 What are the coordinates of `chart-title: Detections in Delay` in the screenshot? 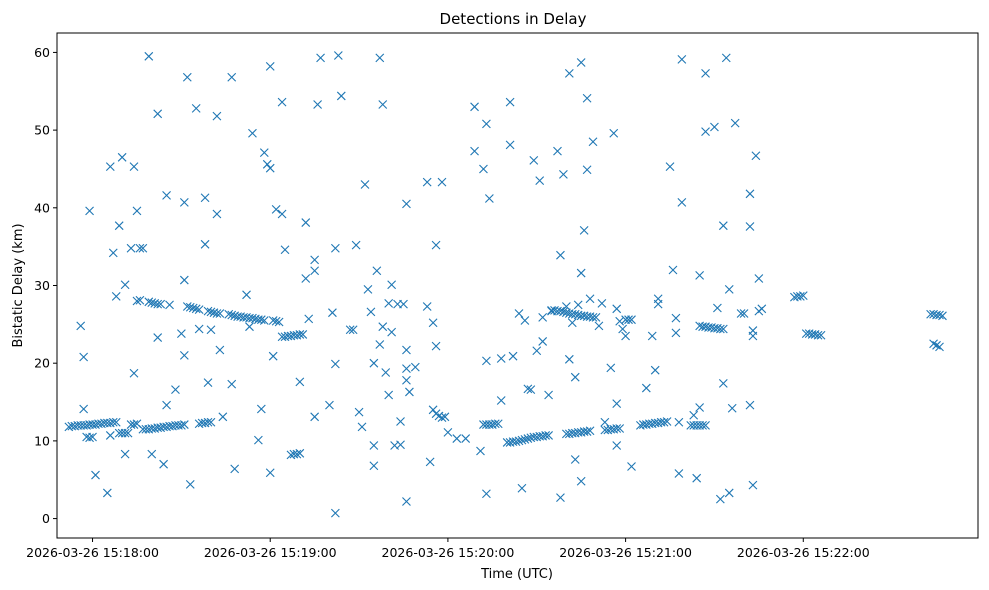 It's located at (513, 19).